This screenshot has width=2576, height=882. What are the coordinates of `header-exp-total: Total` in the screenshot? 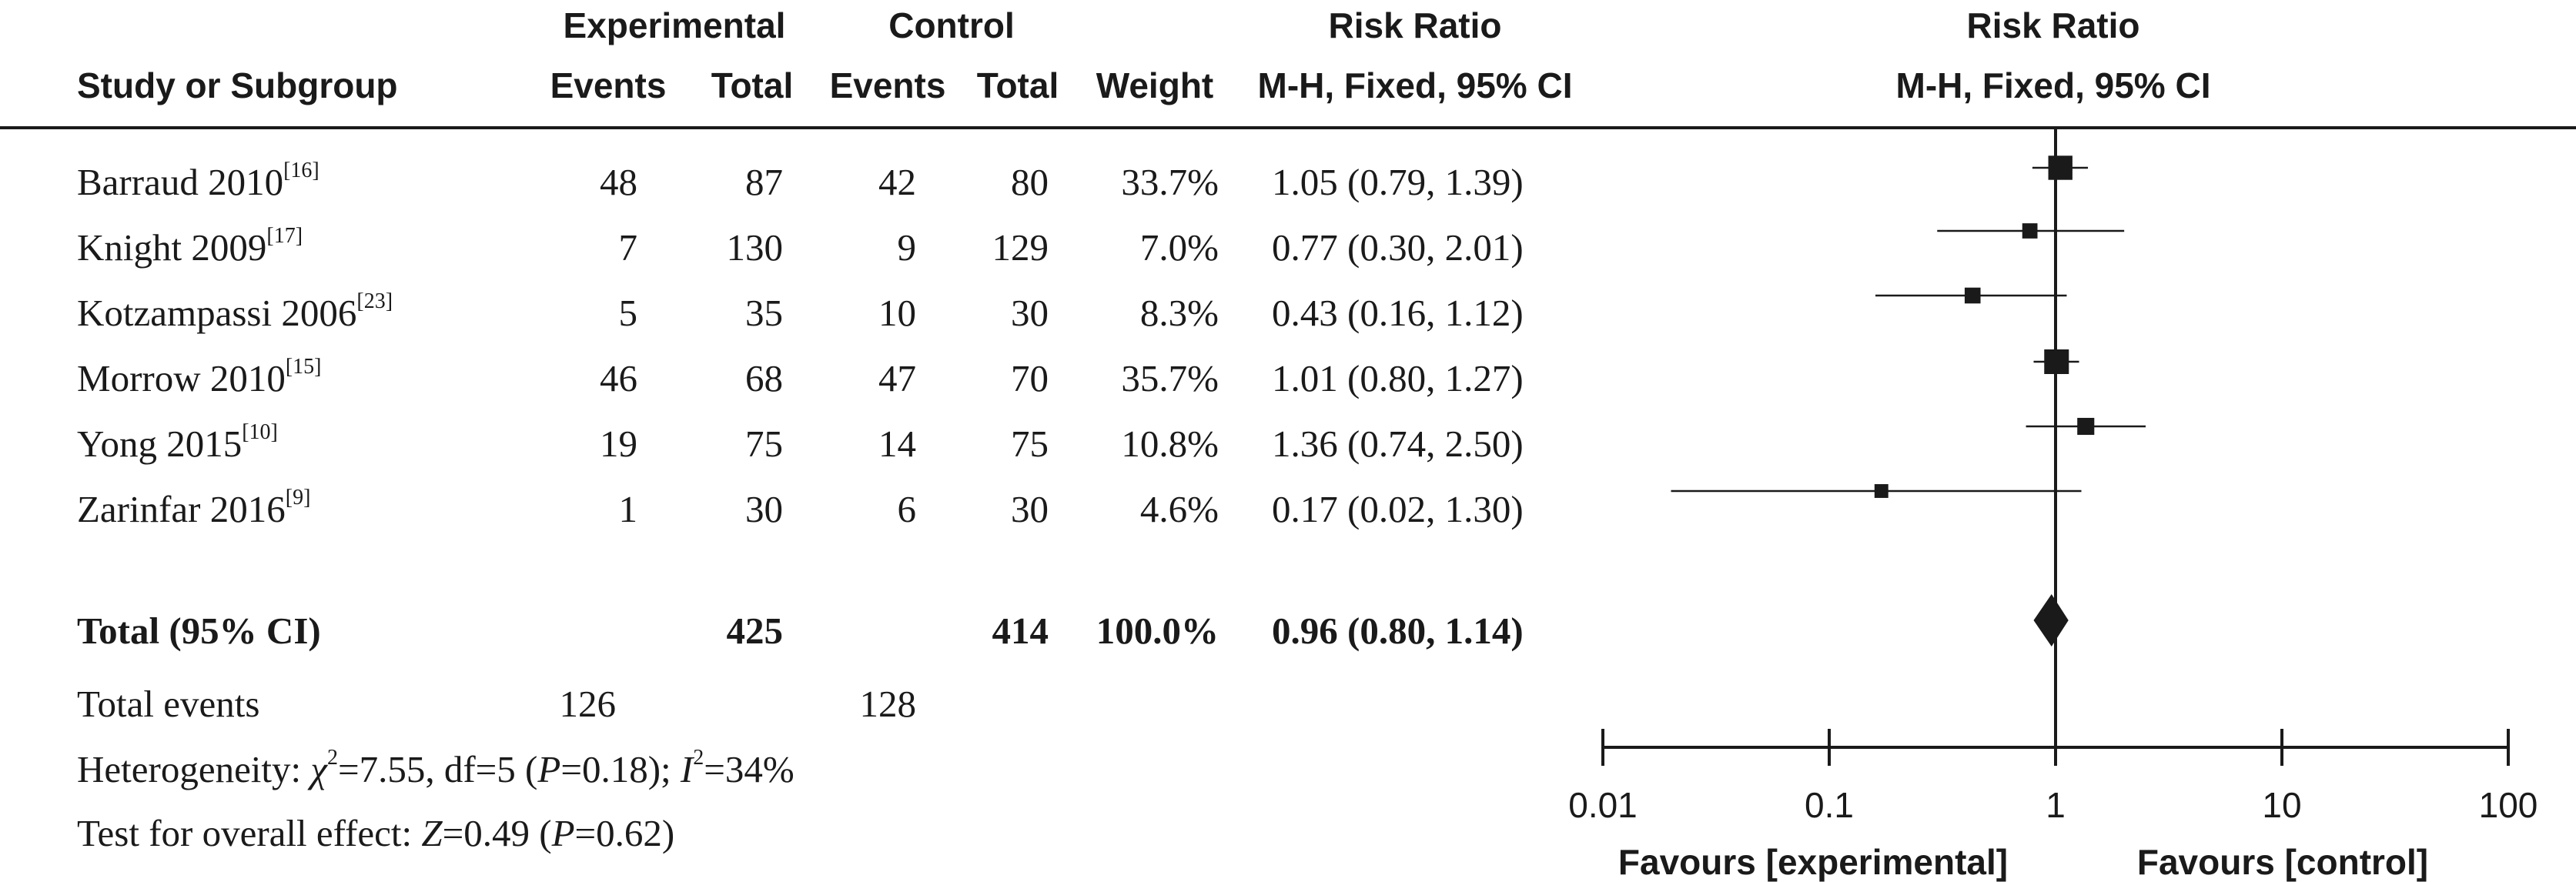 It's located at (753, 85).